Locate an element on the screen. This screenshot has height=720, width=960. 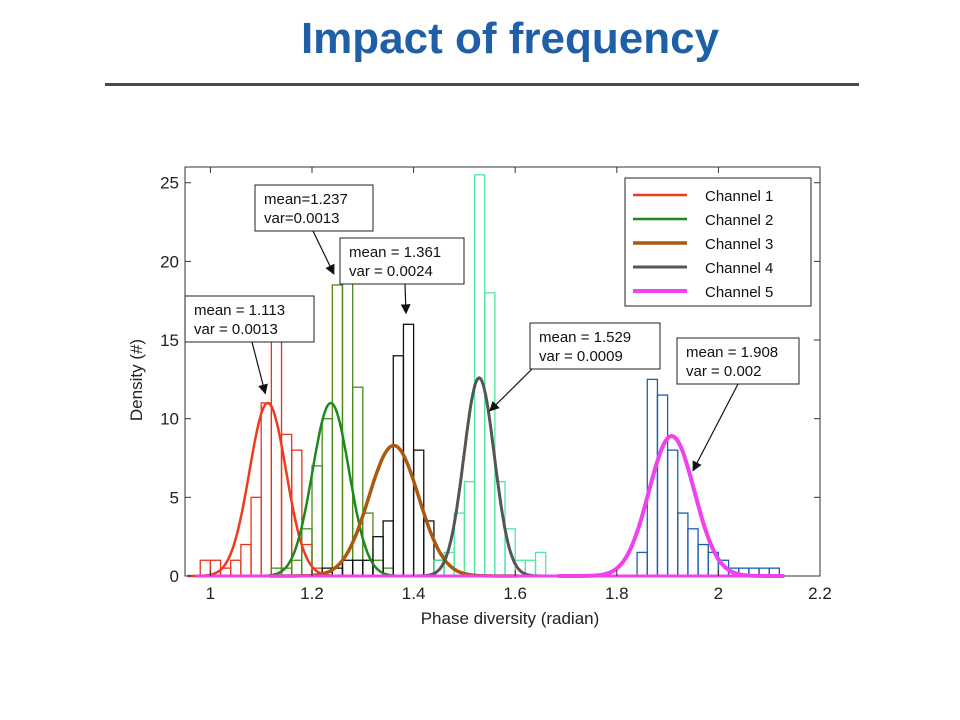
y-tick-label-3: 10 is located at coordinates (169, 419).